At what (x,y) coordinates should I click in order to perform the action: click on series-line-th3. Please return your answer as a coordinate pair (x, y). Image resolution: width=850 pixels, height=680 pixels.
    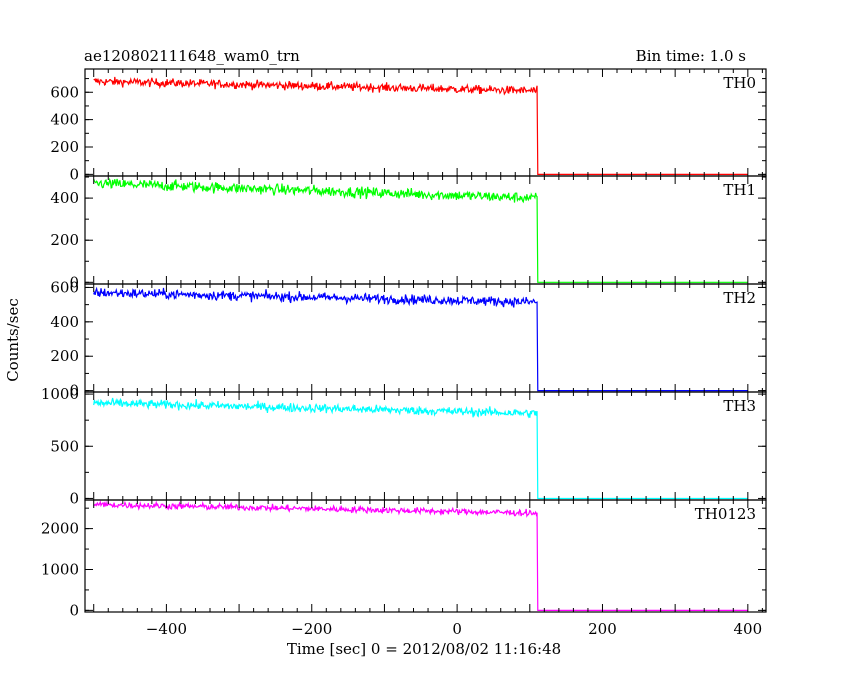
    Looking at the image, I should click on (420, 448).